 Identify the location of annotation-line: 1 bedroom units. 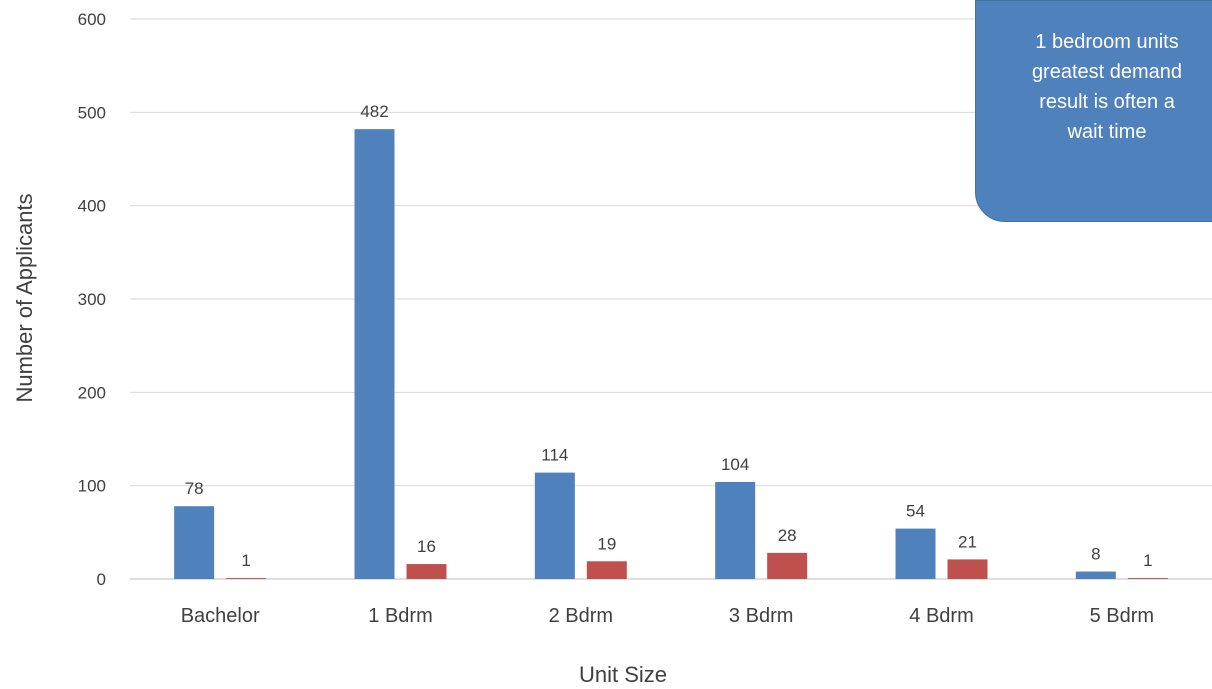
(1107, 42).